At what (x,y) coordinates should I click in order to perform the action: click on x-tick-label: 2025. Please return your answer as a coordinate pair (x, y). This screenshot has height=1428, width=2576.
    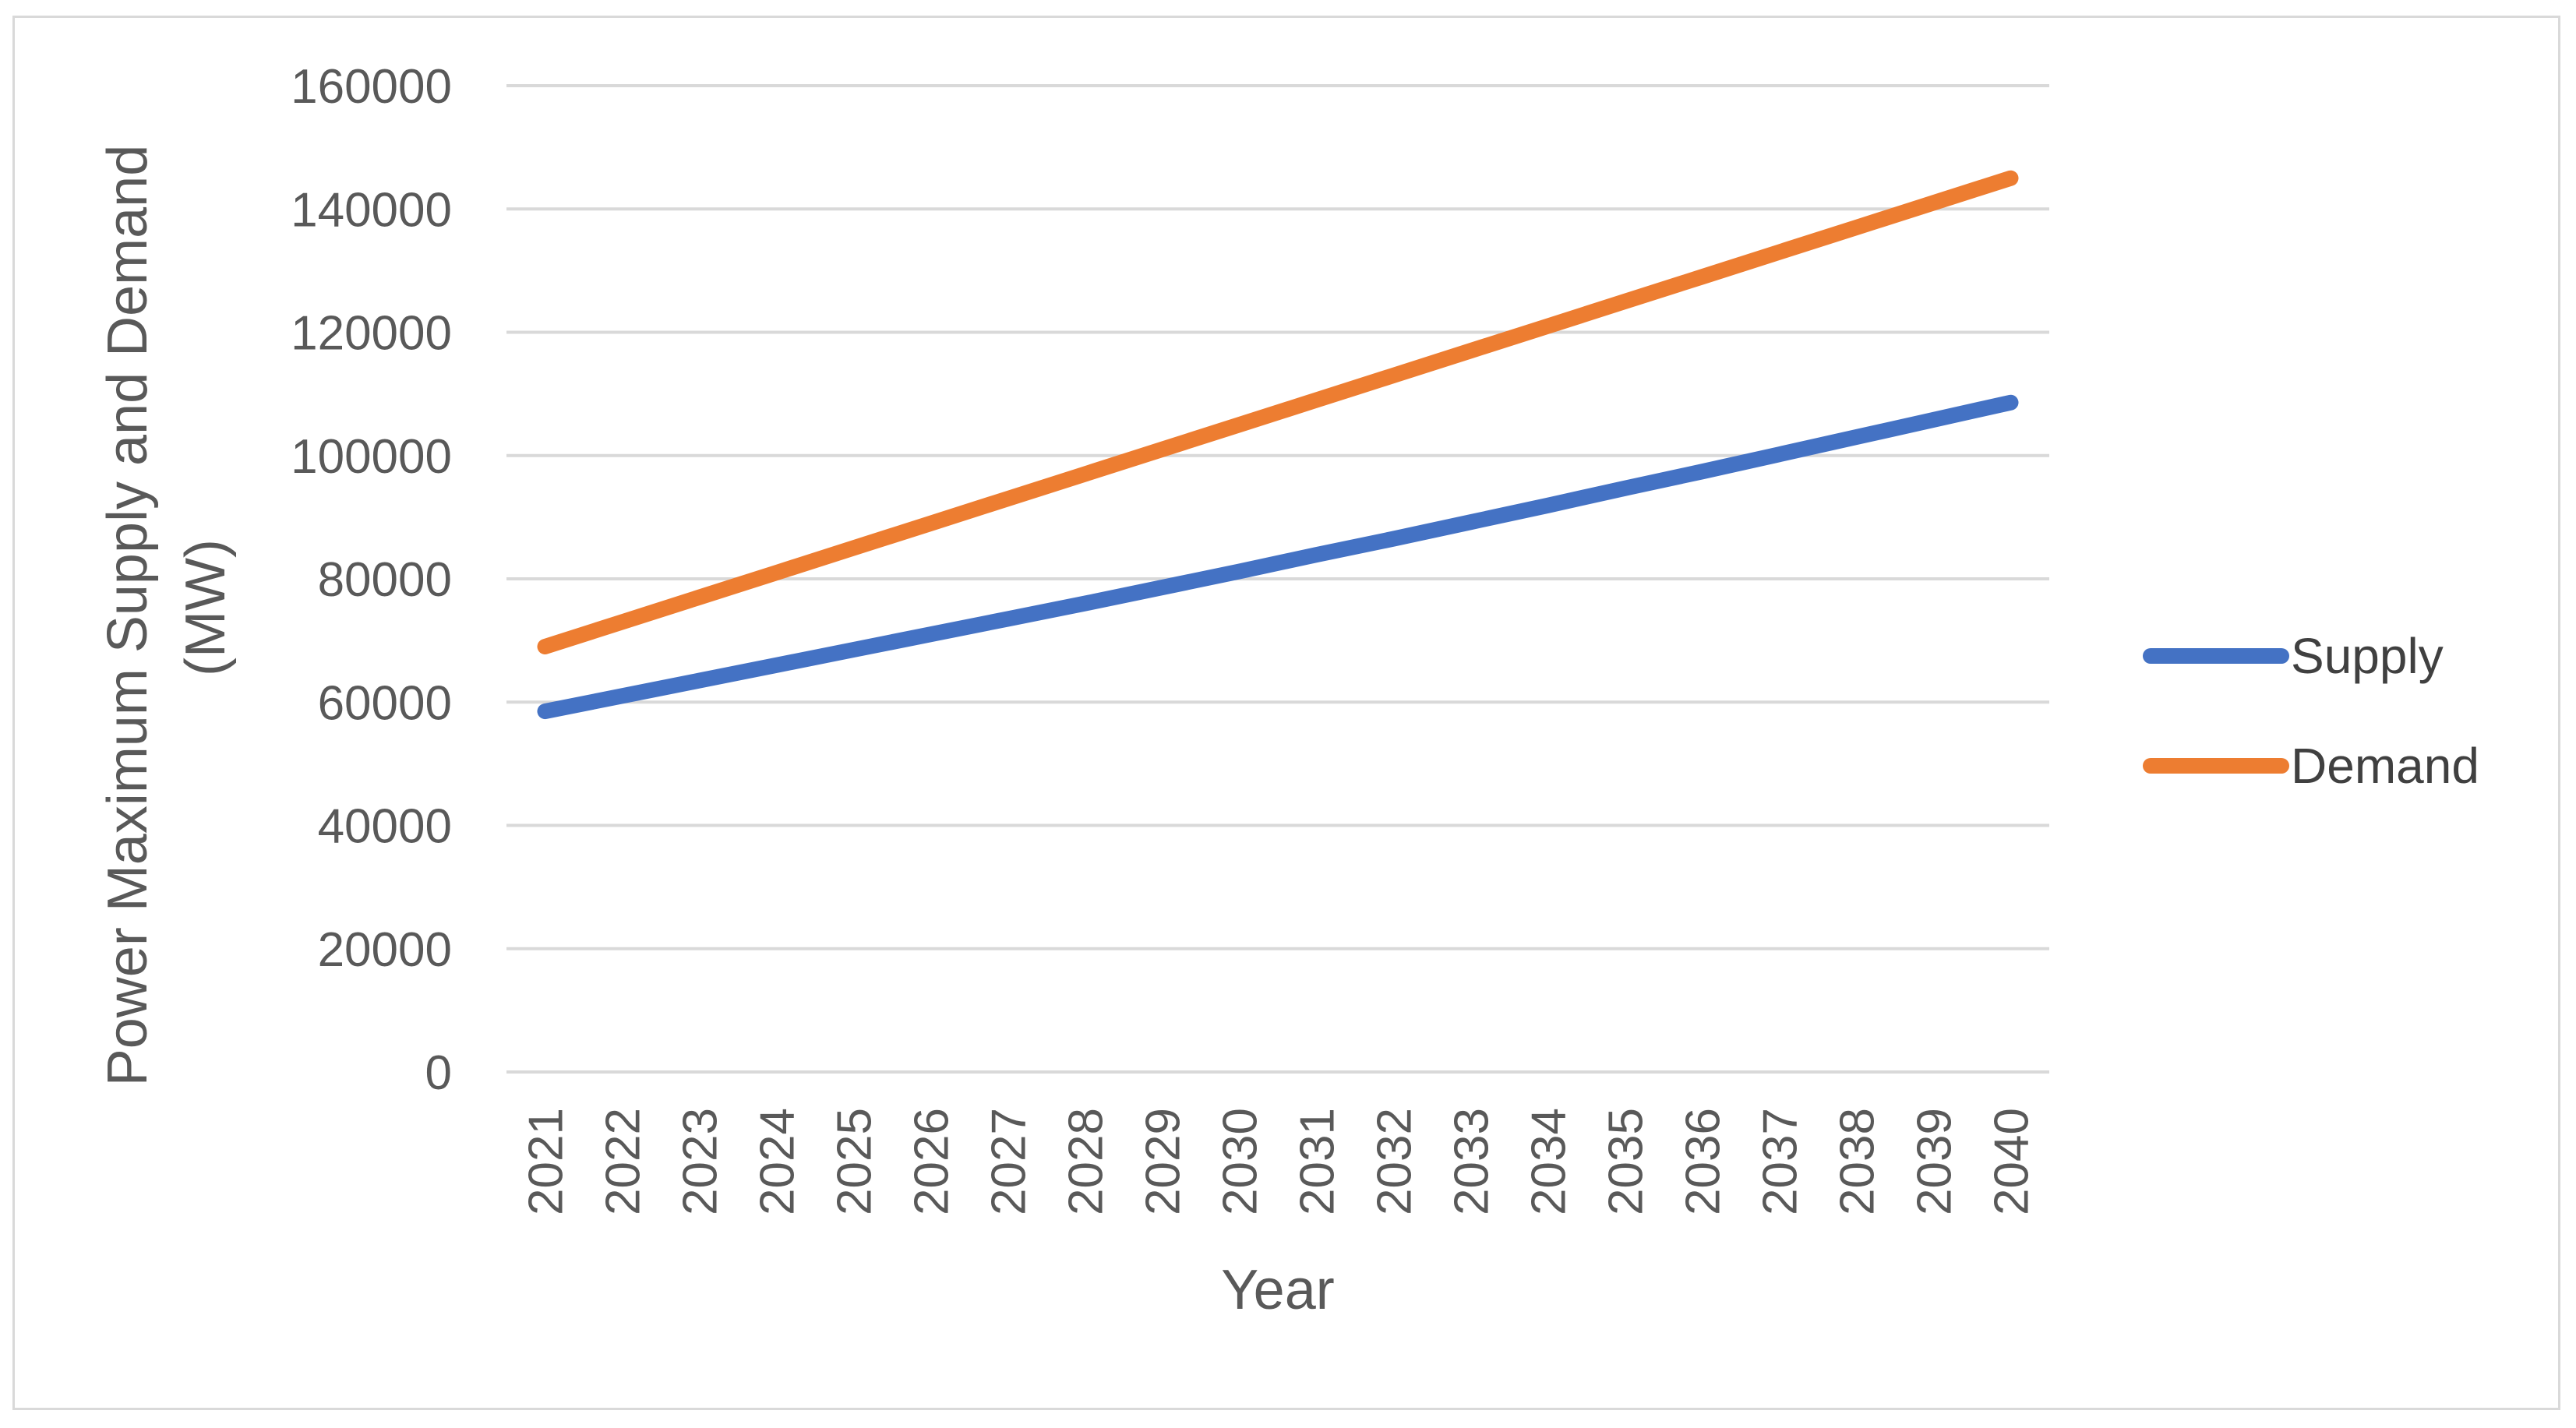
    Looking at the image, I should click on (855, 1161).